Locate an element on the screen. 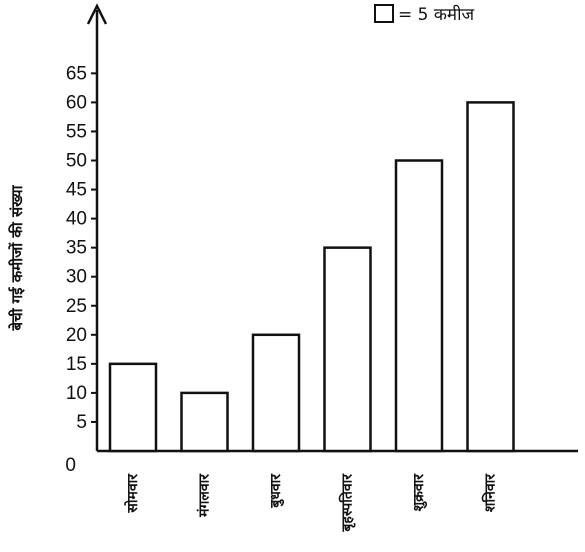  y-tick-label: 10 is located at coordinates (76, 393).